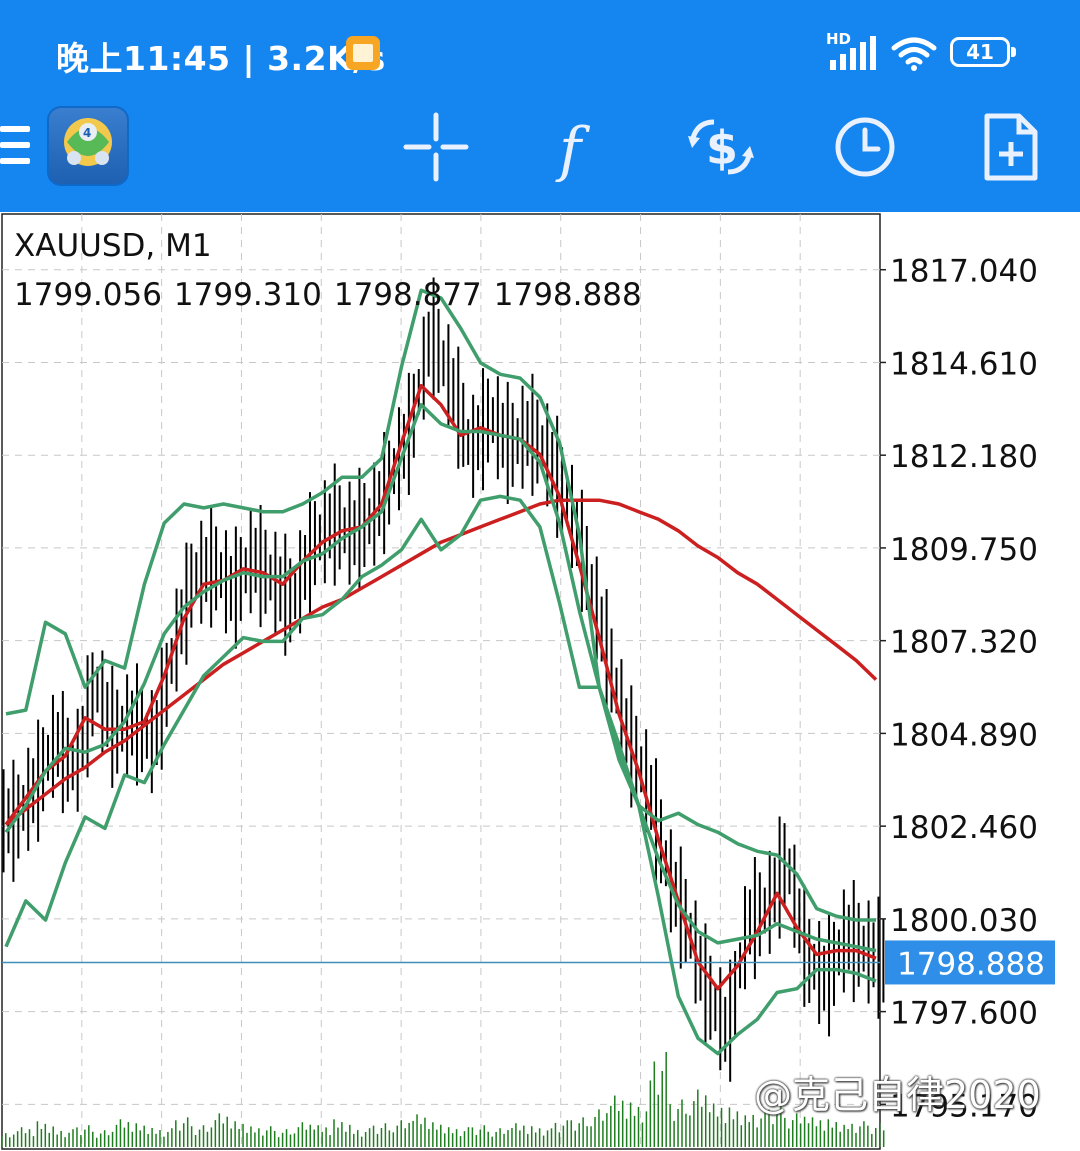  Describe the element at coordinates (15, 147) in the screenshot. I see `menu-icon` at that location.